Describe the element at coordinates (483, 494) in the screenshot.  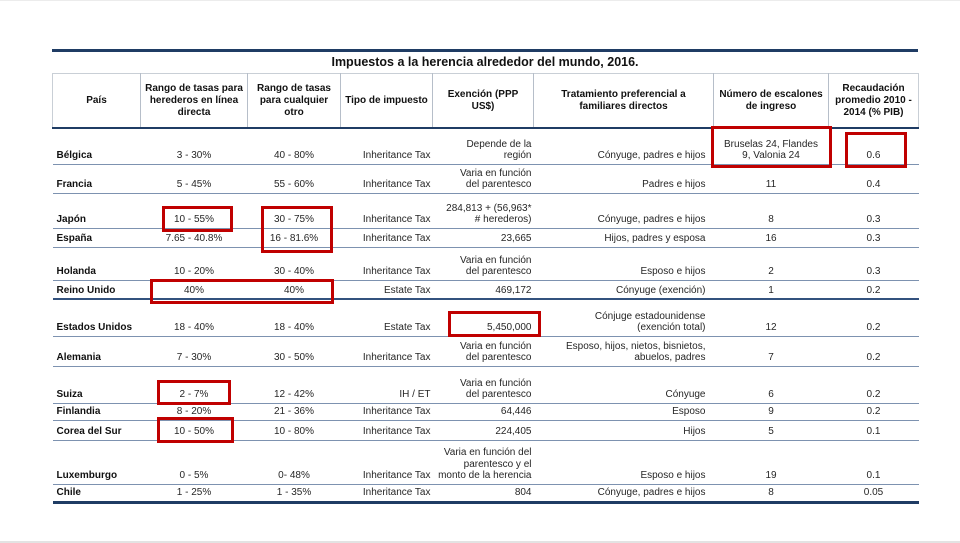
I see `cell-exemption: 804` at that location.